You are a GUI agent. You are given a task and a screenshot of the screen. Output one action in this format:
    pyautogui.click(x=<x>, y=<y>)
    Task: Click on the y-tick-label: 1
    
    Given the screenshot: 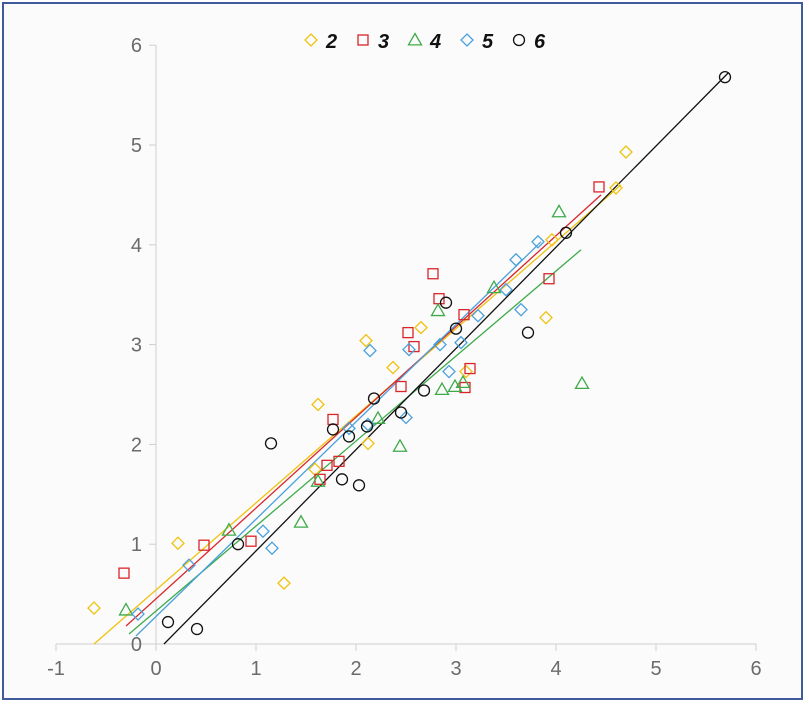 What is the action you would take?
    pyautogui.click(x=136, y=545)
    